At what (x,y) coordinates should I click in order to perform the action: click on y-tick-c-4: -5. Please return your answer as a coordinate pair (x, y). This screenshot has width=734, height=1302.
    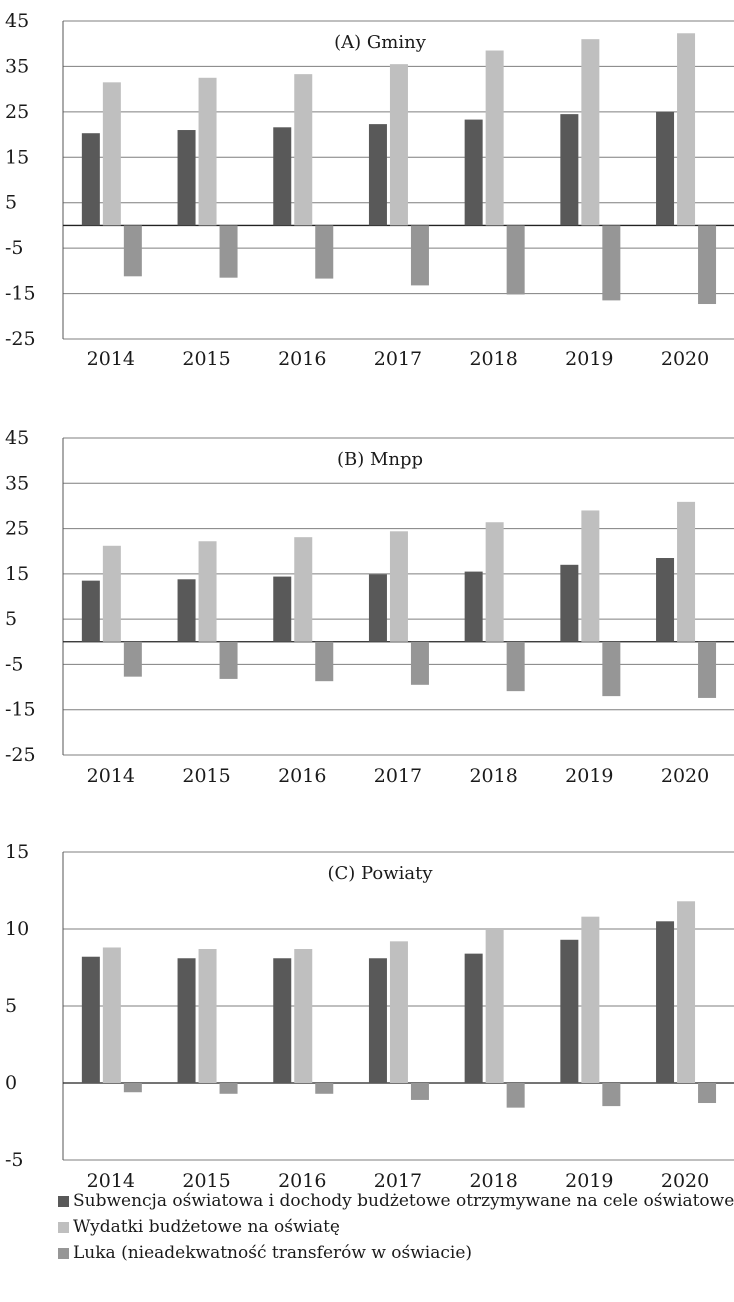
    Looking at the image, I should click on (14, 1160).